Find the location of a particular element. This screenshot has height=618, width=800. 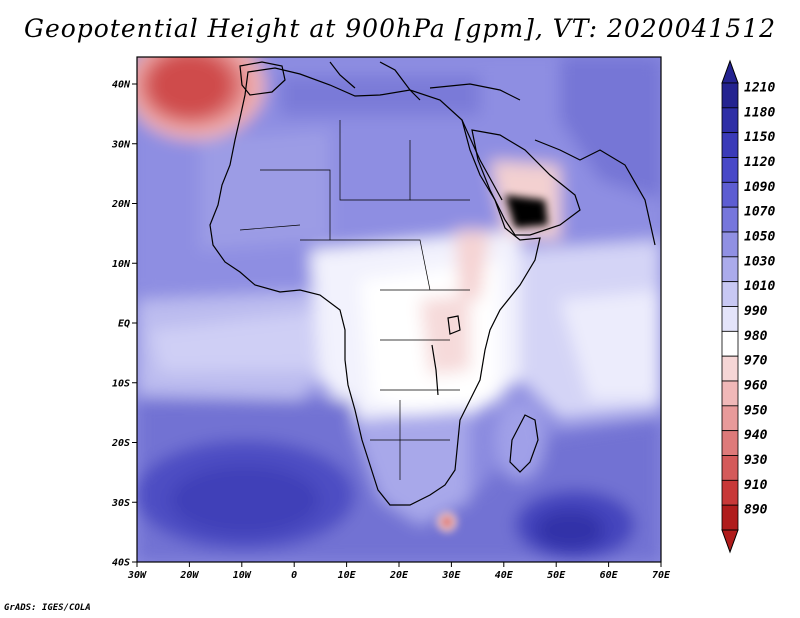

colorbar-bottom-arrow is located at coordinates (730, 541).